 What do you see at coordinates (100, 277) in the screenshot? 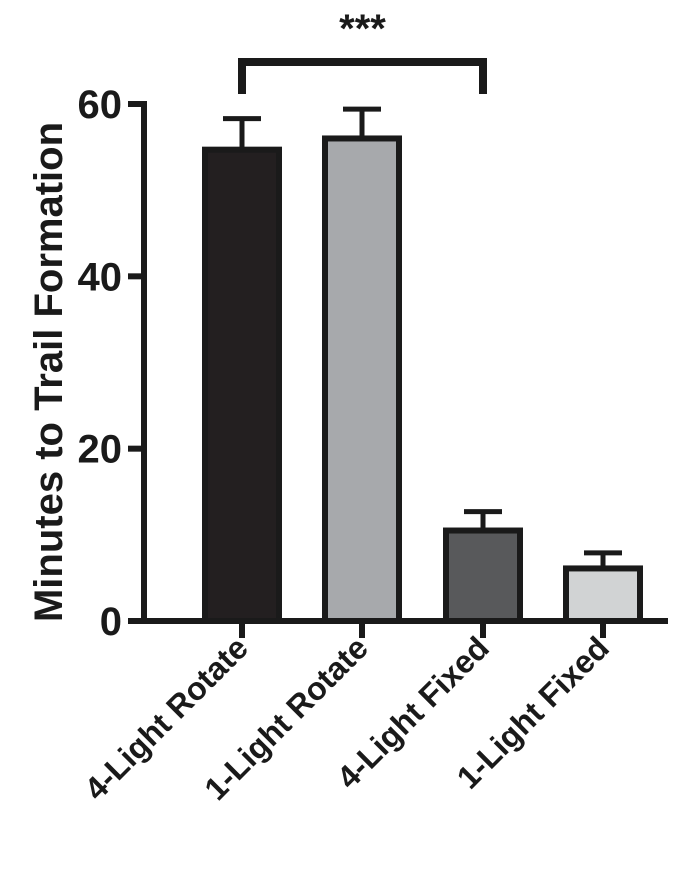
I see `y-tick-label: 40` at bounding box center [100, 277].